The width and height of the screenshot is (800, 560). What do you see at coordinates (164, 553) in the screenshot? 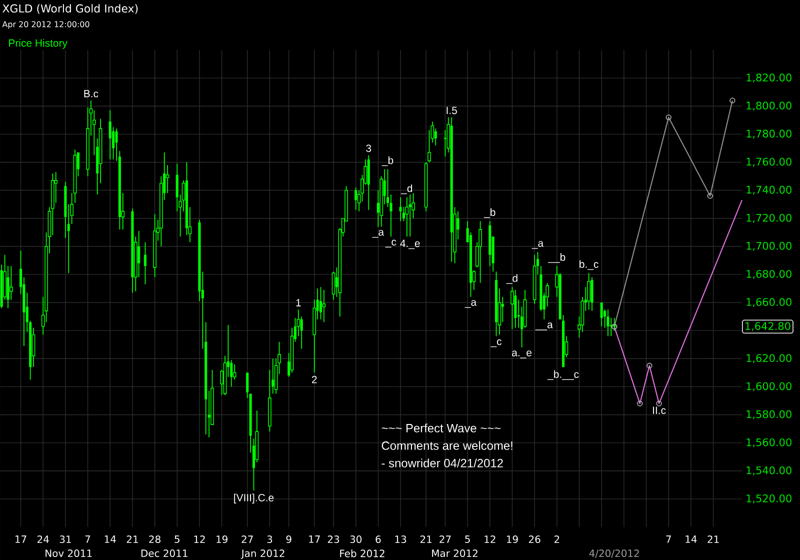
I see `x2-tick-label: Dec 2011` at bounding box center [164, 553].